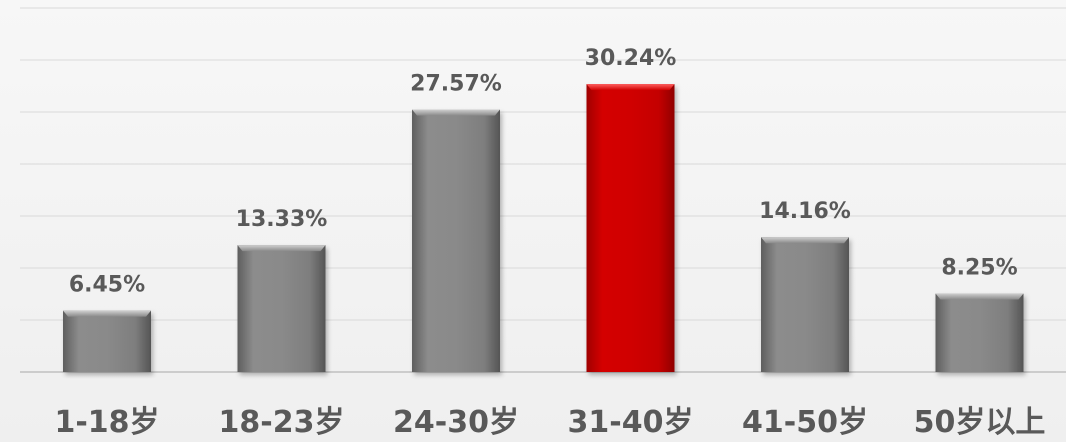 Image resolution: width=1066 pixels, height=442 pixels. Describe the element at coordinates (805, 211) in the screenshot. I see `data-label: 14.16%` at that location.